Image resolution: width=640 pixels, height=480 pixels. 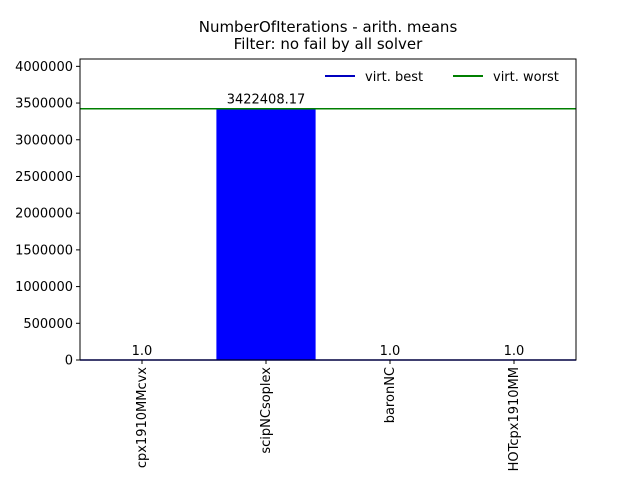 What do you see at coordinates (514, 419) in the screenshot?
I see `x-tick-label: HOTcpx1910MM` at bounding box center [514, 419].